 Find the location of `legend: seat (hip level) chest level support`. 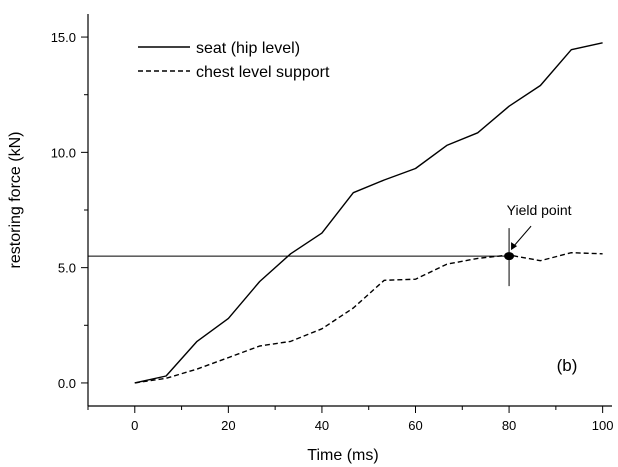

legend: seat (hip level) chest level support is located at coordinates (234, 60).